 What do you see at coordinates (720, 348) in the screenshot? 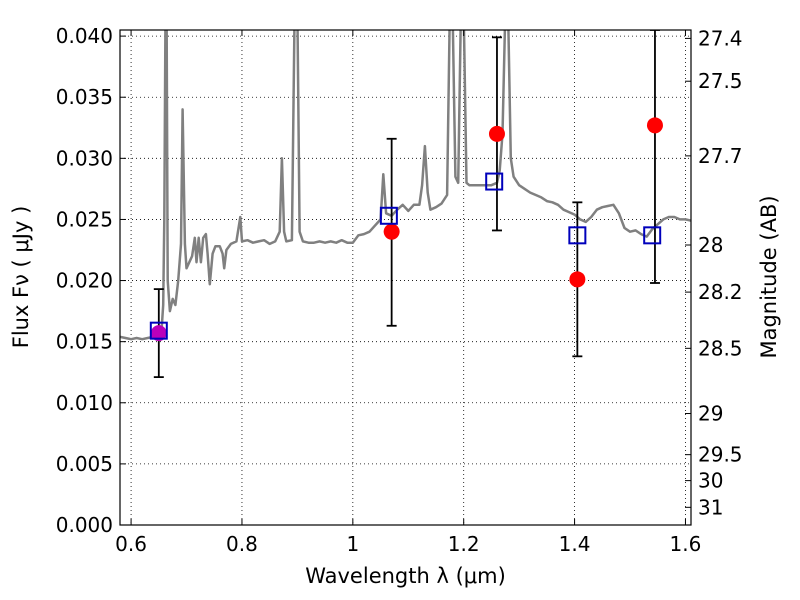
I see `mag-tick-label: 28.5` at bounding box center [720, 348].